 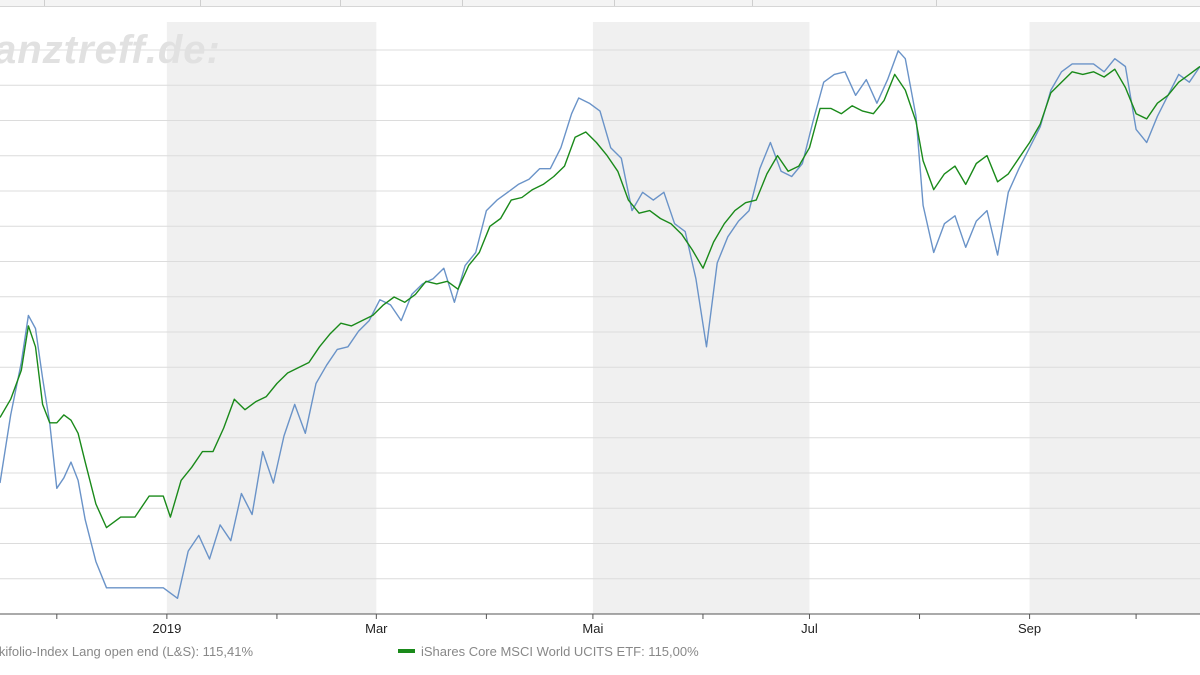 What do you see at coordinates (1029, 628) in the screenshot?
I see `x-tick-label: Sep` at bounding box center [1029, 628].